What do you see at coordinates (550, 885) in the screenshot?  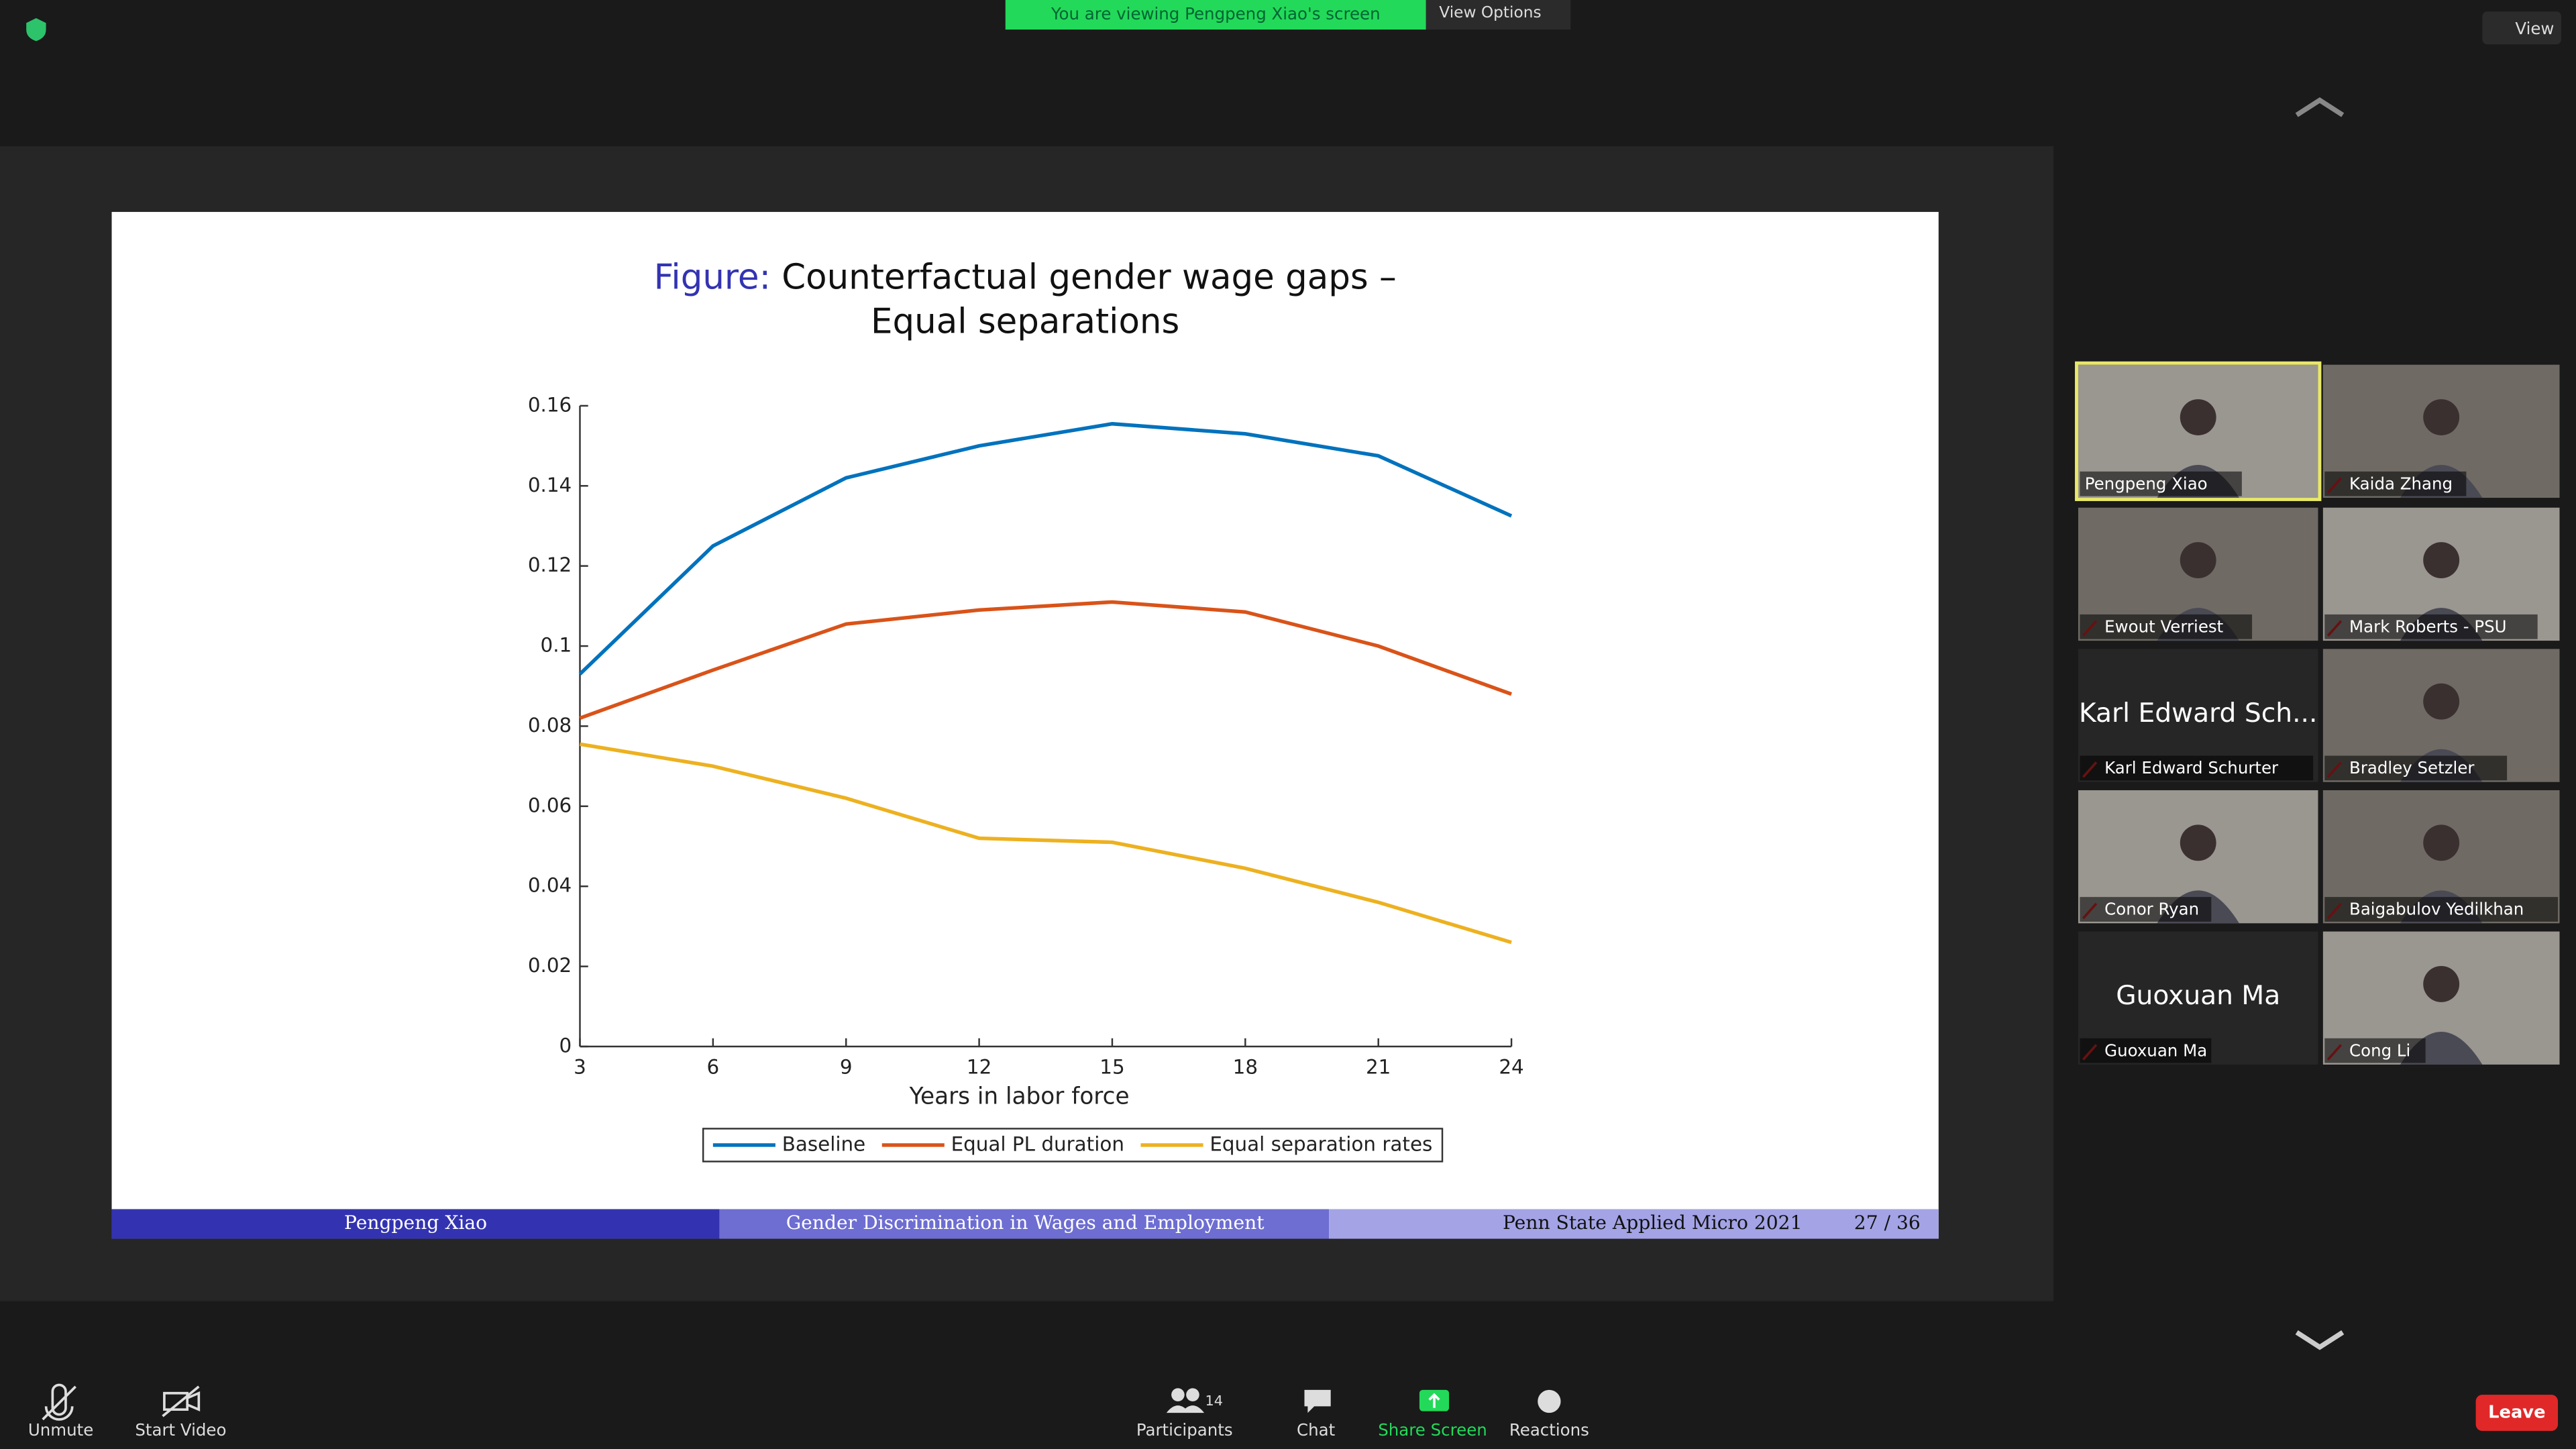 I see `y-tick-label: 0.04` at bounding box center [550, 885].